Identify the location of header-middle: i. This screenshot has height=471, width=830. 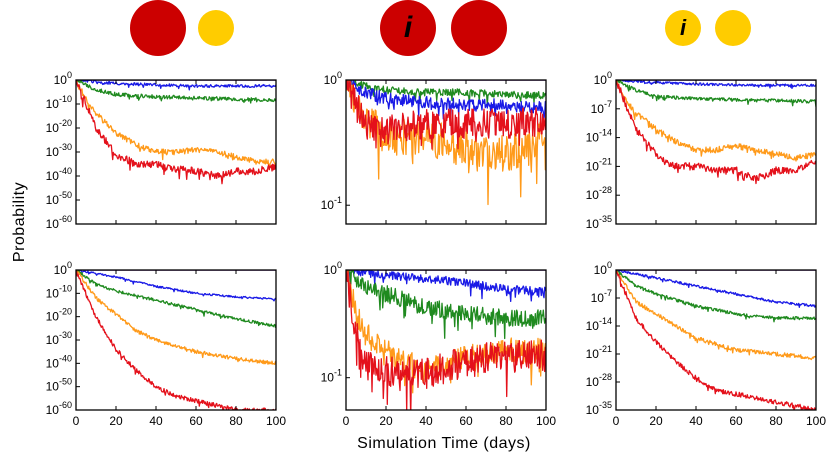
(443, 28).